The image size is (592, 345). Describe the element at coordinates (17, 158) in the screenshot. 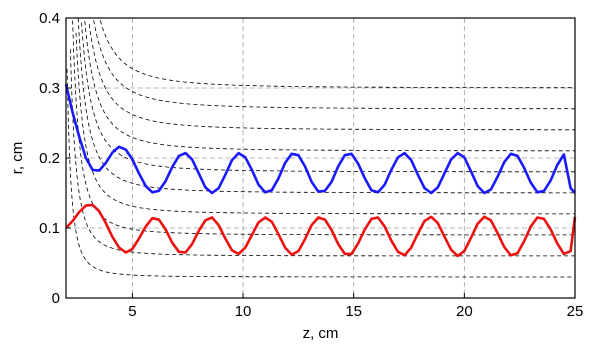

I see `y-axis-label: r, cm` at that location.